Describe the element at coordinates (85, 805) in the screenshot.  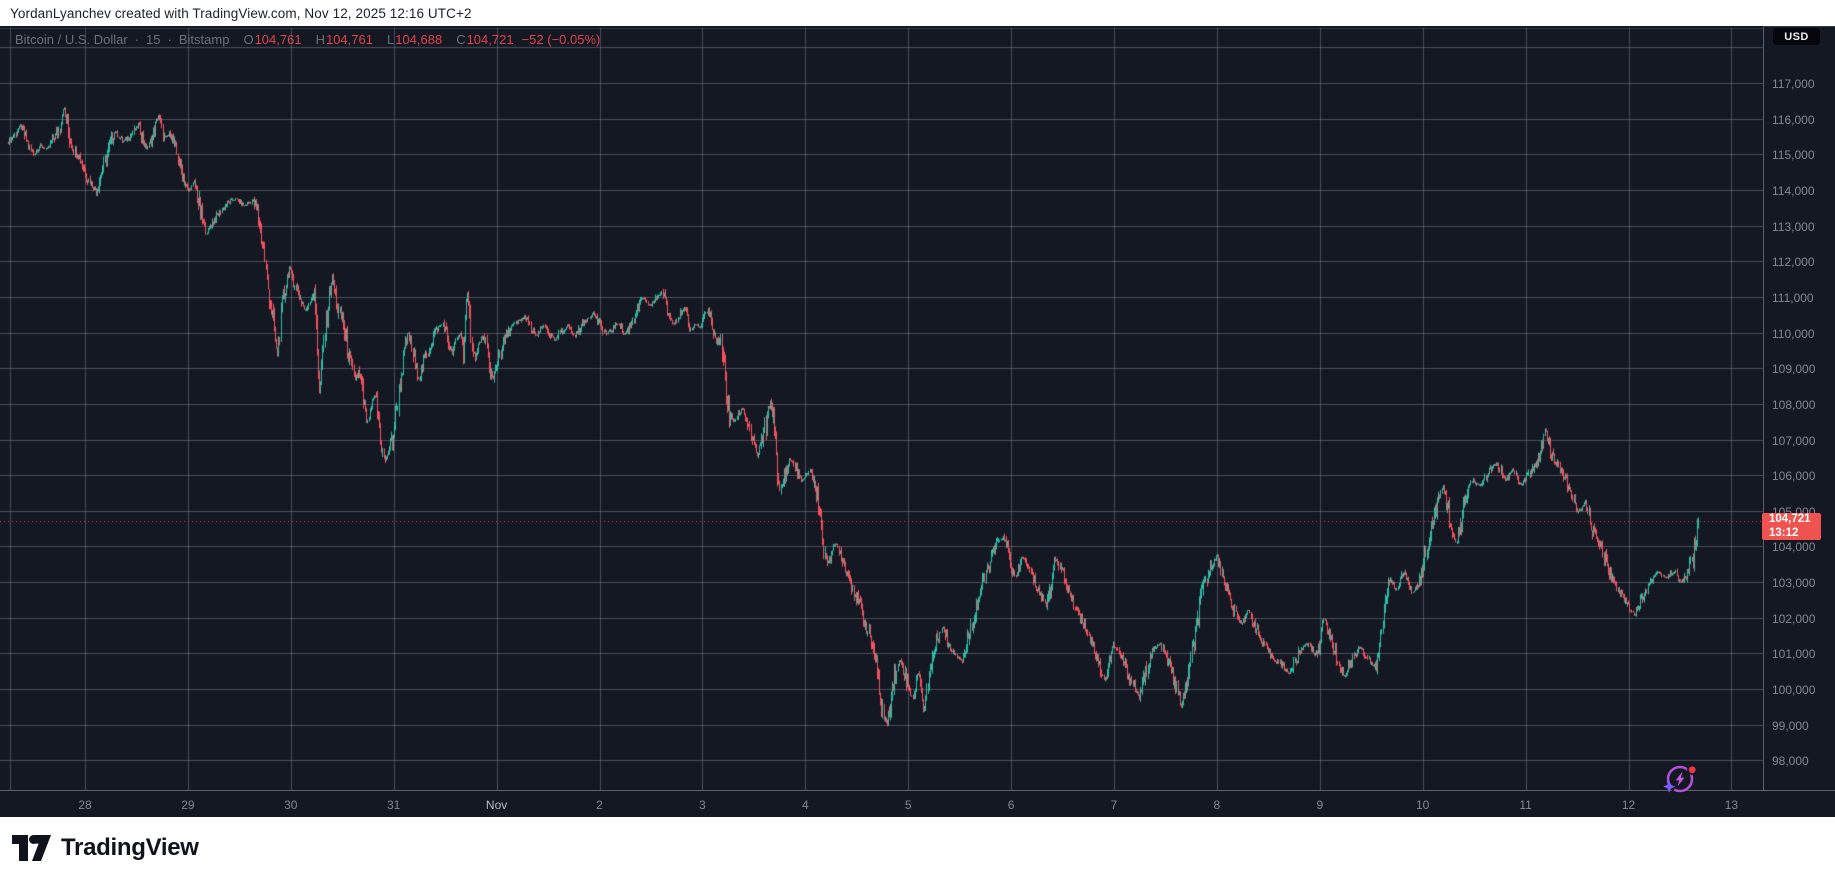
I see `time-tick-label: 28` at that location.